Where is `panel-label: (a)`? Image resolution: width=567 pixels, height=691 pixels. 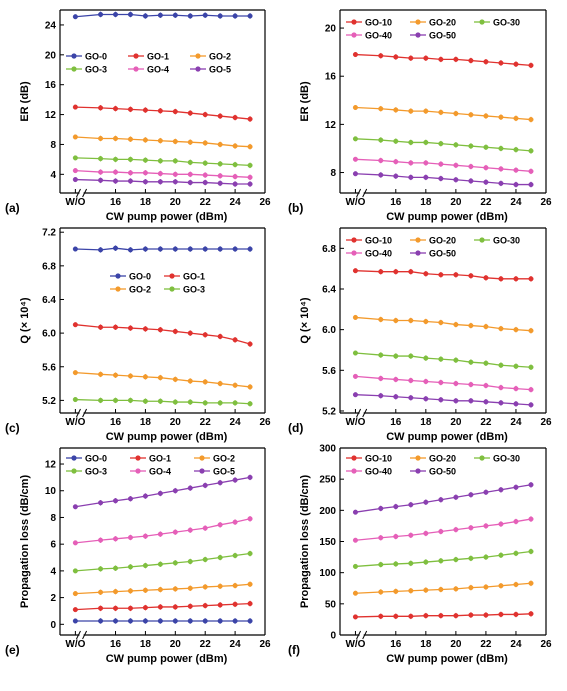 panel-label: (a) is located at coordinates (12, 208).